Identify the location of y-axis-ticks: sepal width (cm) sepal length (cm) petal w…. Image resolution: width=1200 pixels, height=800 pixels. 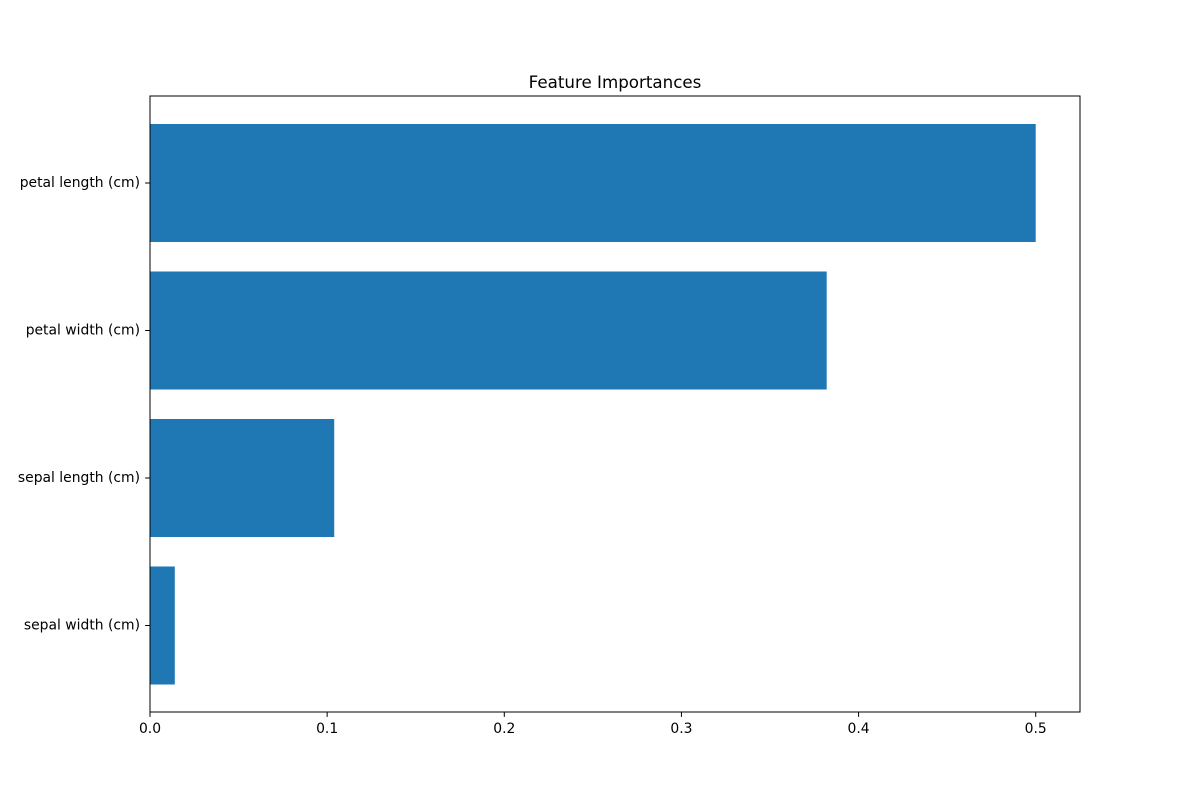
(84, 404).